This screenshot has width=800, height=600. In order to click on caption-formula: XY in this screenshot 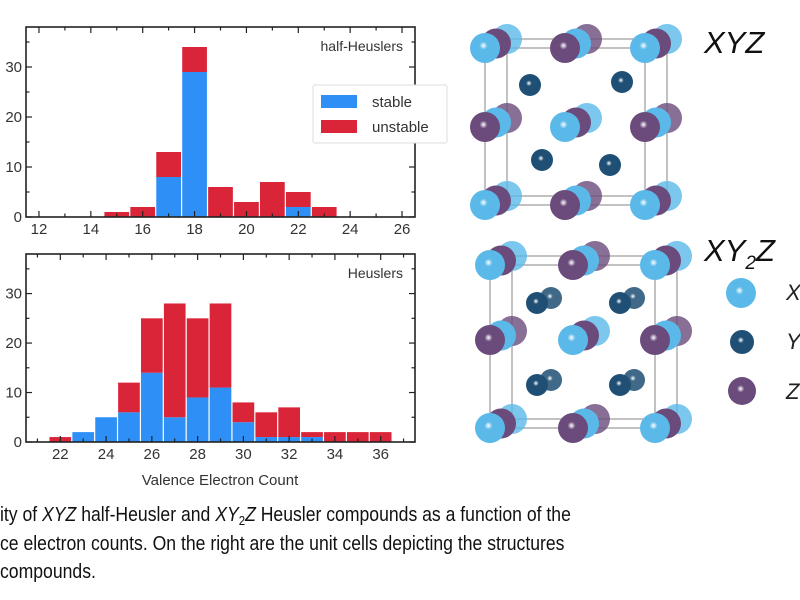, I will do `click(227, 515)`.